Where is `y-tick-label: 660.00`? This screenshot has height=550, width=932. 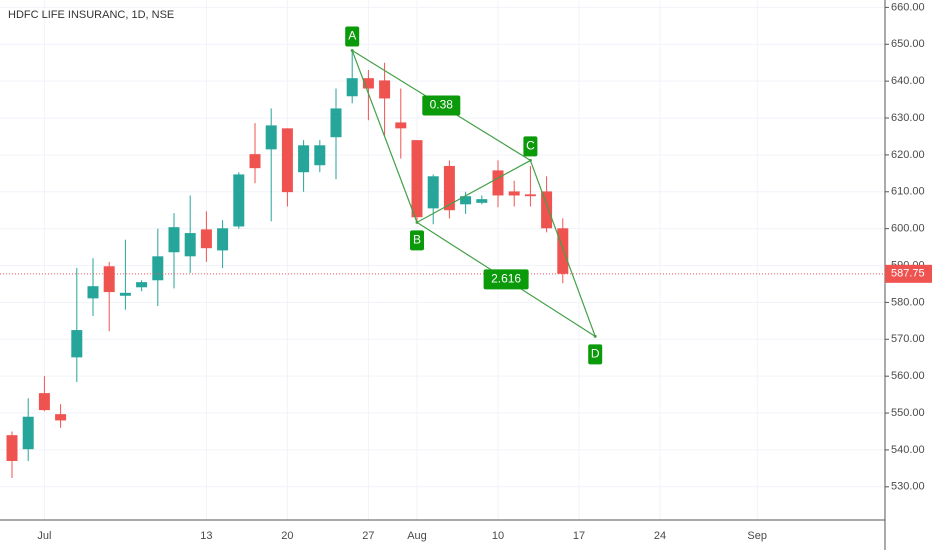 y-tick-label: 660.00 is located at coordinates (908, 7).